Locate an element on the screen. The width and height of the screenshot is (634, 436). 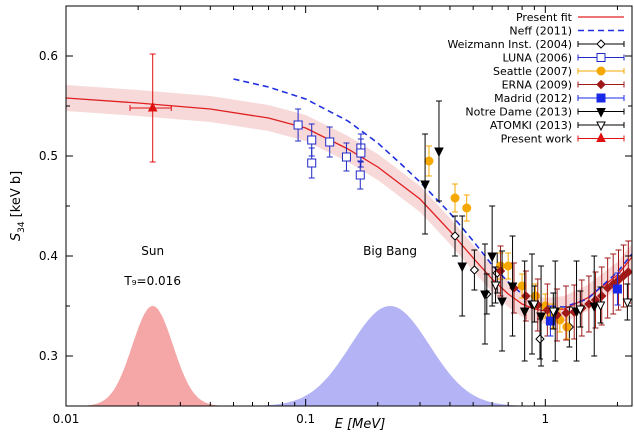
y-axis-label-sub: 34 is located at coordinates (22, 227).